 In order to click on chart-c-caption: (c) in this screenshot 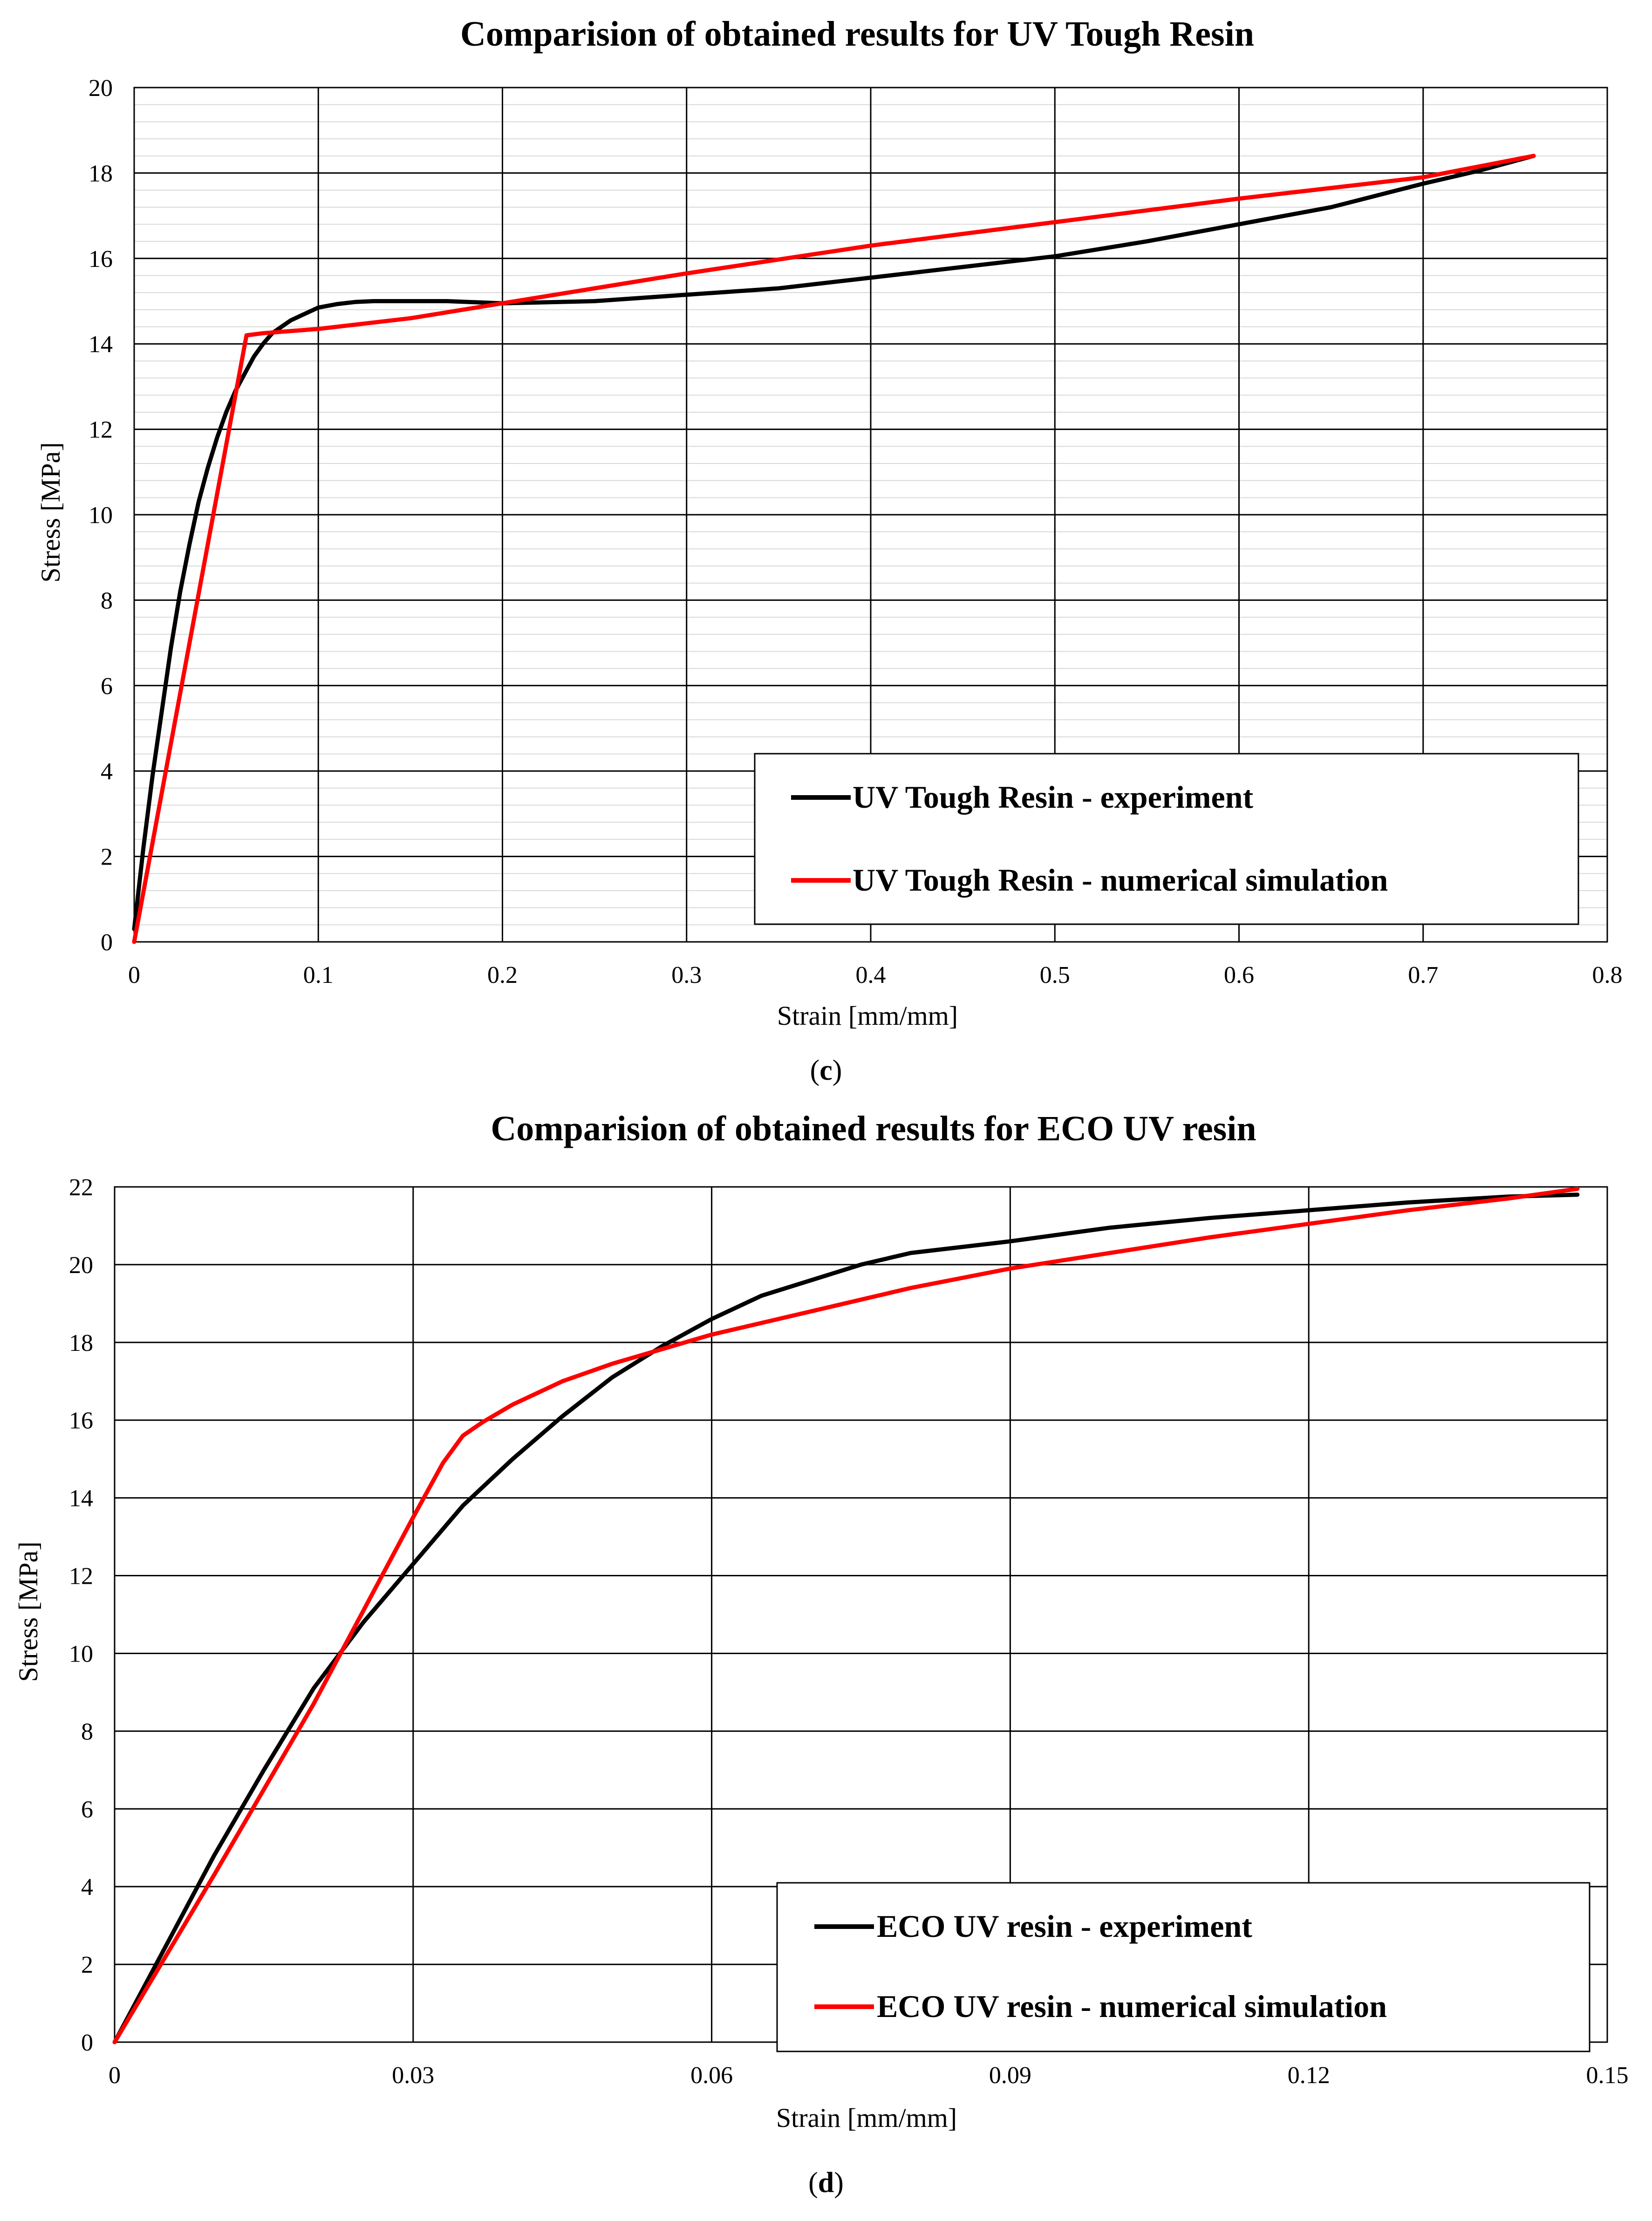, I will do `click(826, 1070)`.